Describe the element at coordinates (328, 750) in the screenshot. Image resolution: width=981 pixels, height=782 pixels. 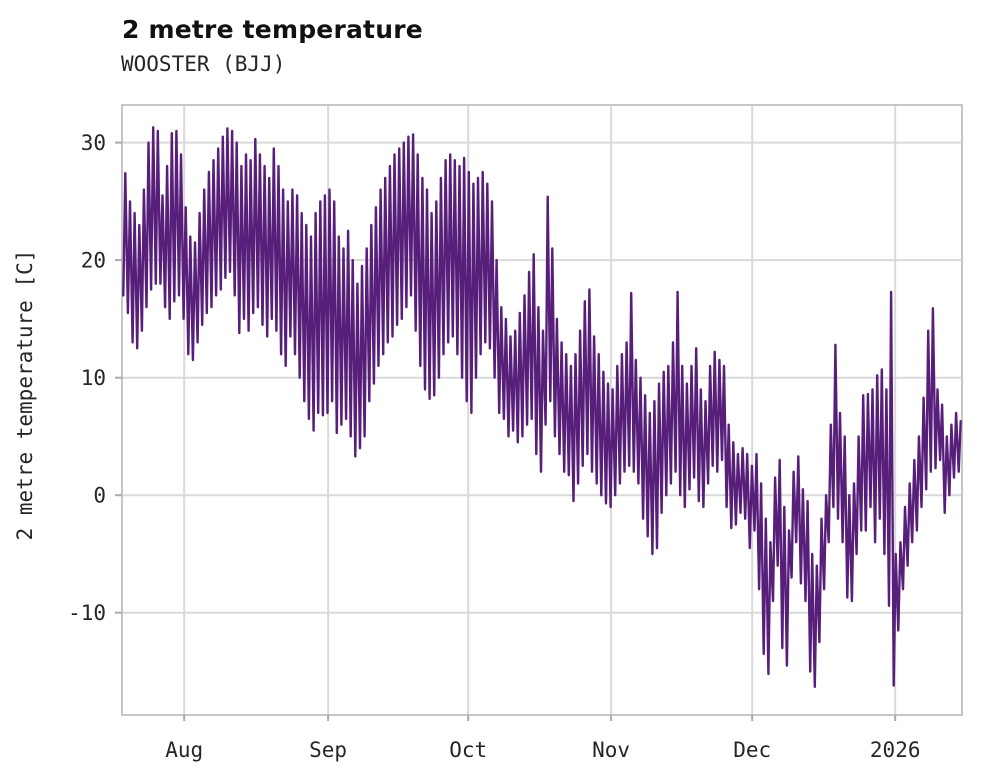
I see `x-tick-label: Sep` at that location.